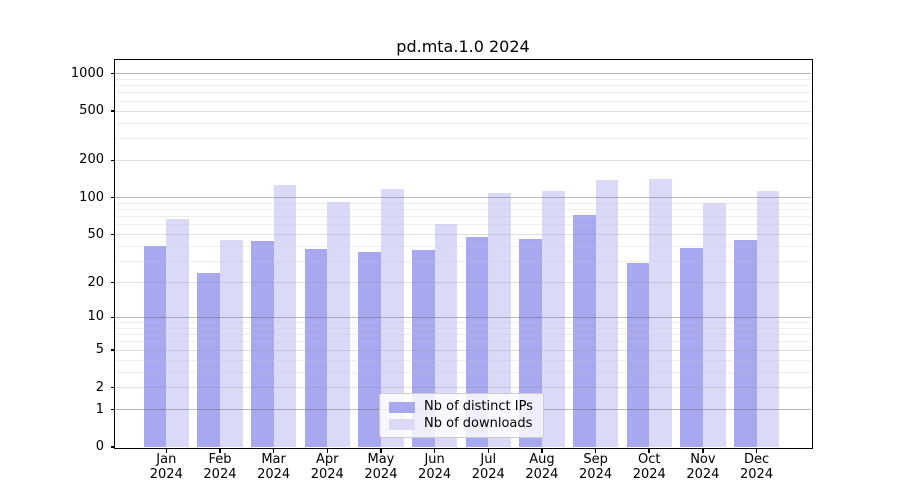 The image size is (900, 500). Describe the element at coordinates (756, 450) in the screenshot. I see `x-axis-tick-dec` at that location.